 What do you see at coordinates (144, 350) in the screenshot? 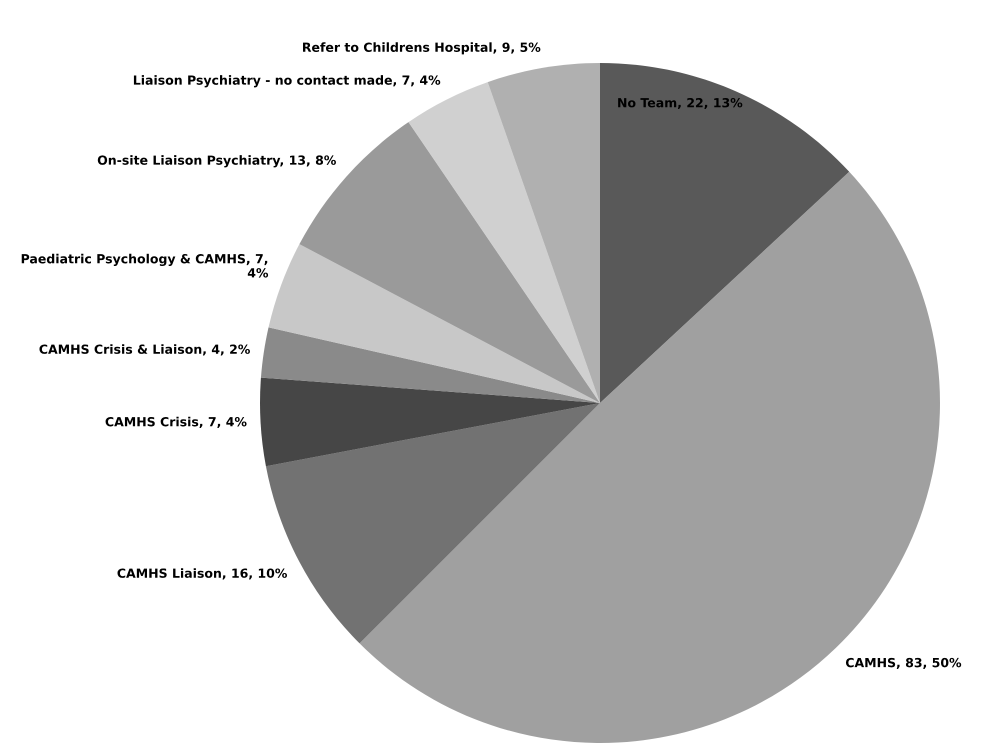
I see `slice-label: CAMHS Crisis & Liaison, 4, 2%` at bounding box center [144, 350].